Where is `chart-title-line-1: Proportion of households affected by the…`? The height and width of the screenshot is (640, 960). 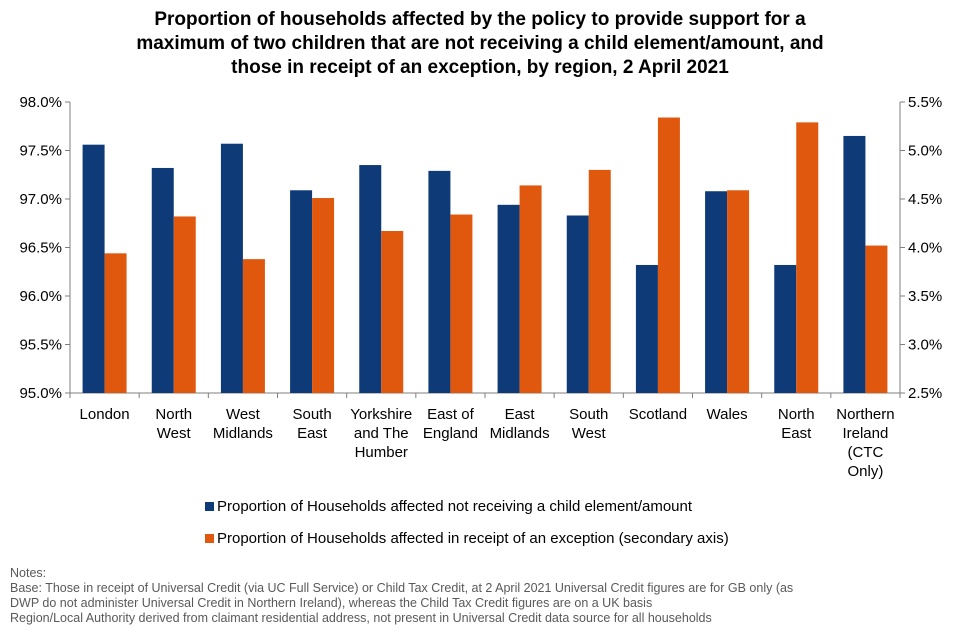 chart-title-line-1: Proportion of households affected by the… is located at coordinates (480, 19).